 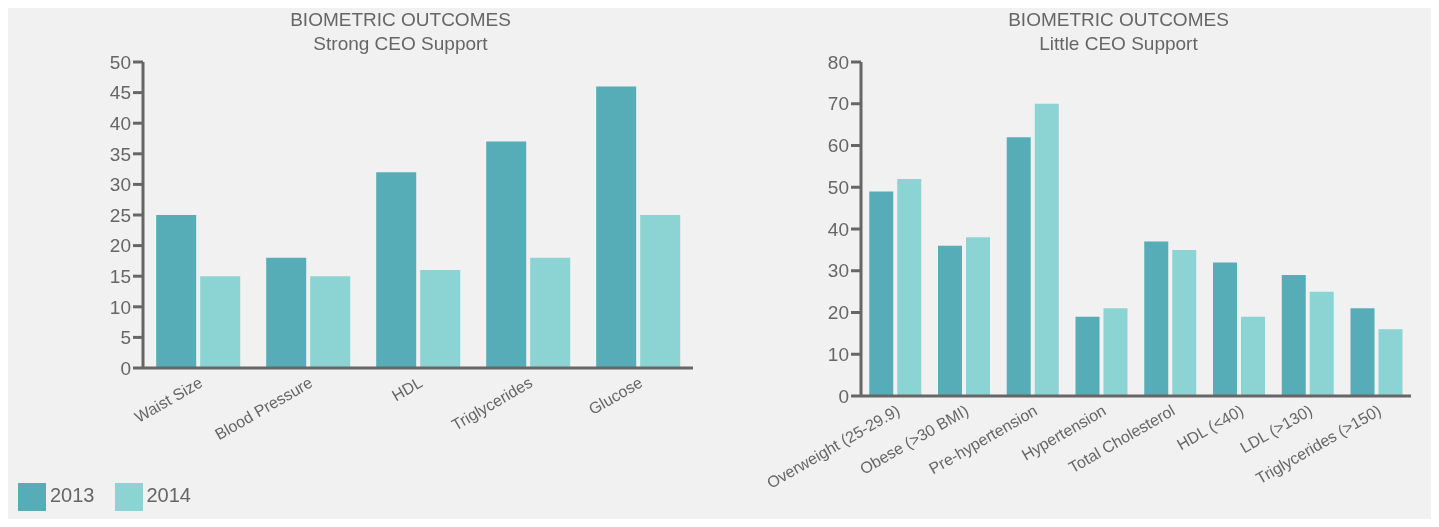 What do you see at coordinates (72, 495) in the screenshot?
I see `legend-label: 2013` at bounding box center [72, 495].